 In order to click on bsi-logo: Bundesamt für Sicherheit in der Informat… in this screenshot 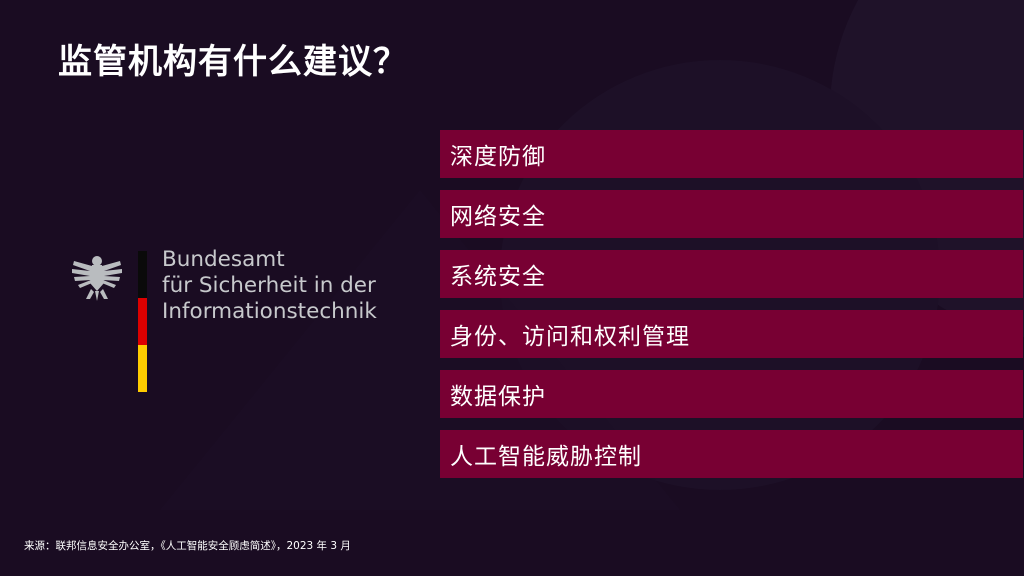, I will do `click(223, 322)`.